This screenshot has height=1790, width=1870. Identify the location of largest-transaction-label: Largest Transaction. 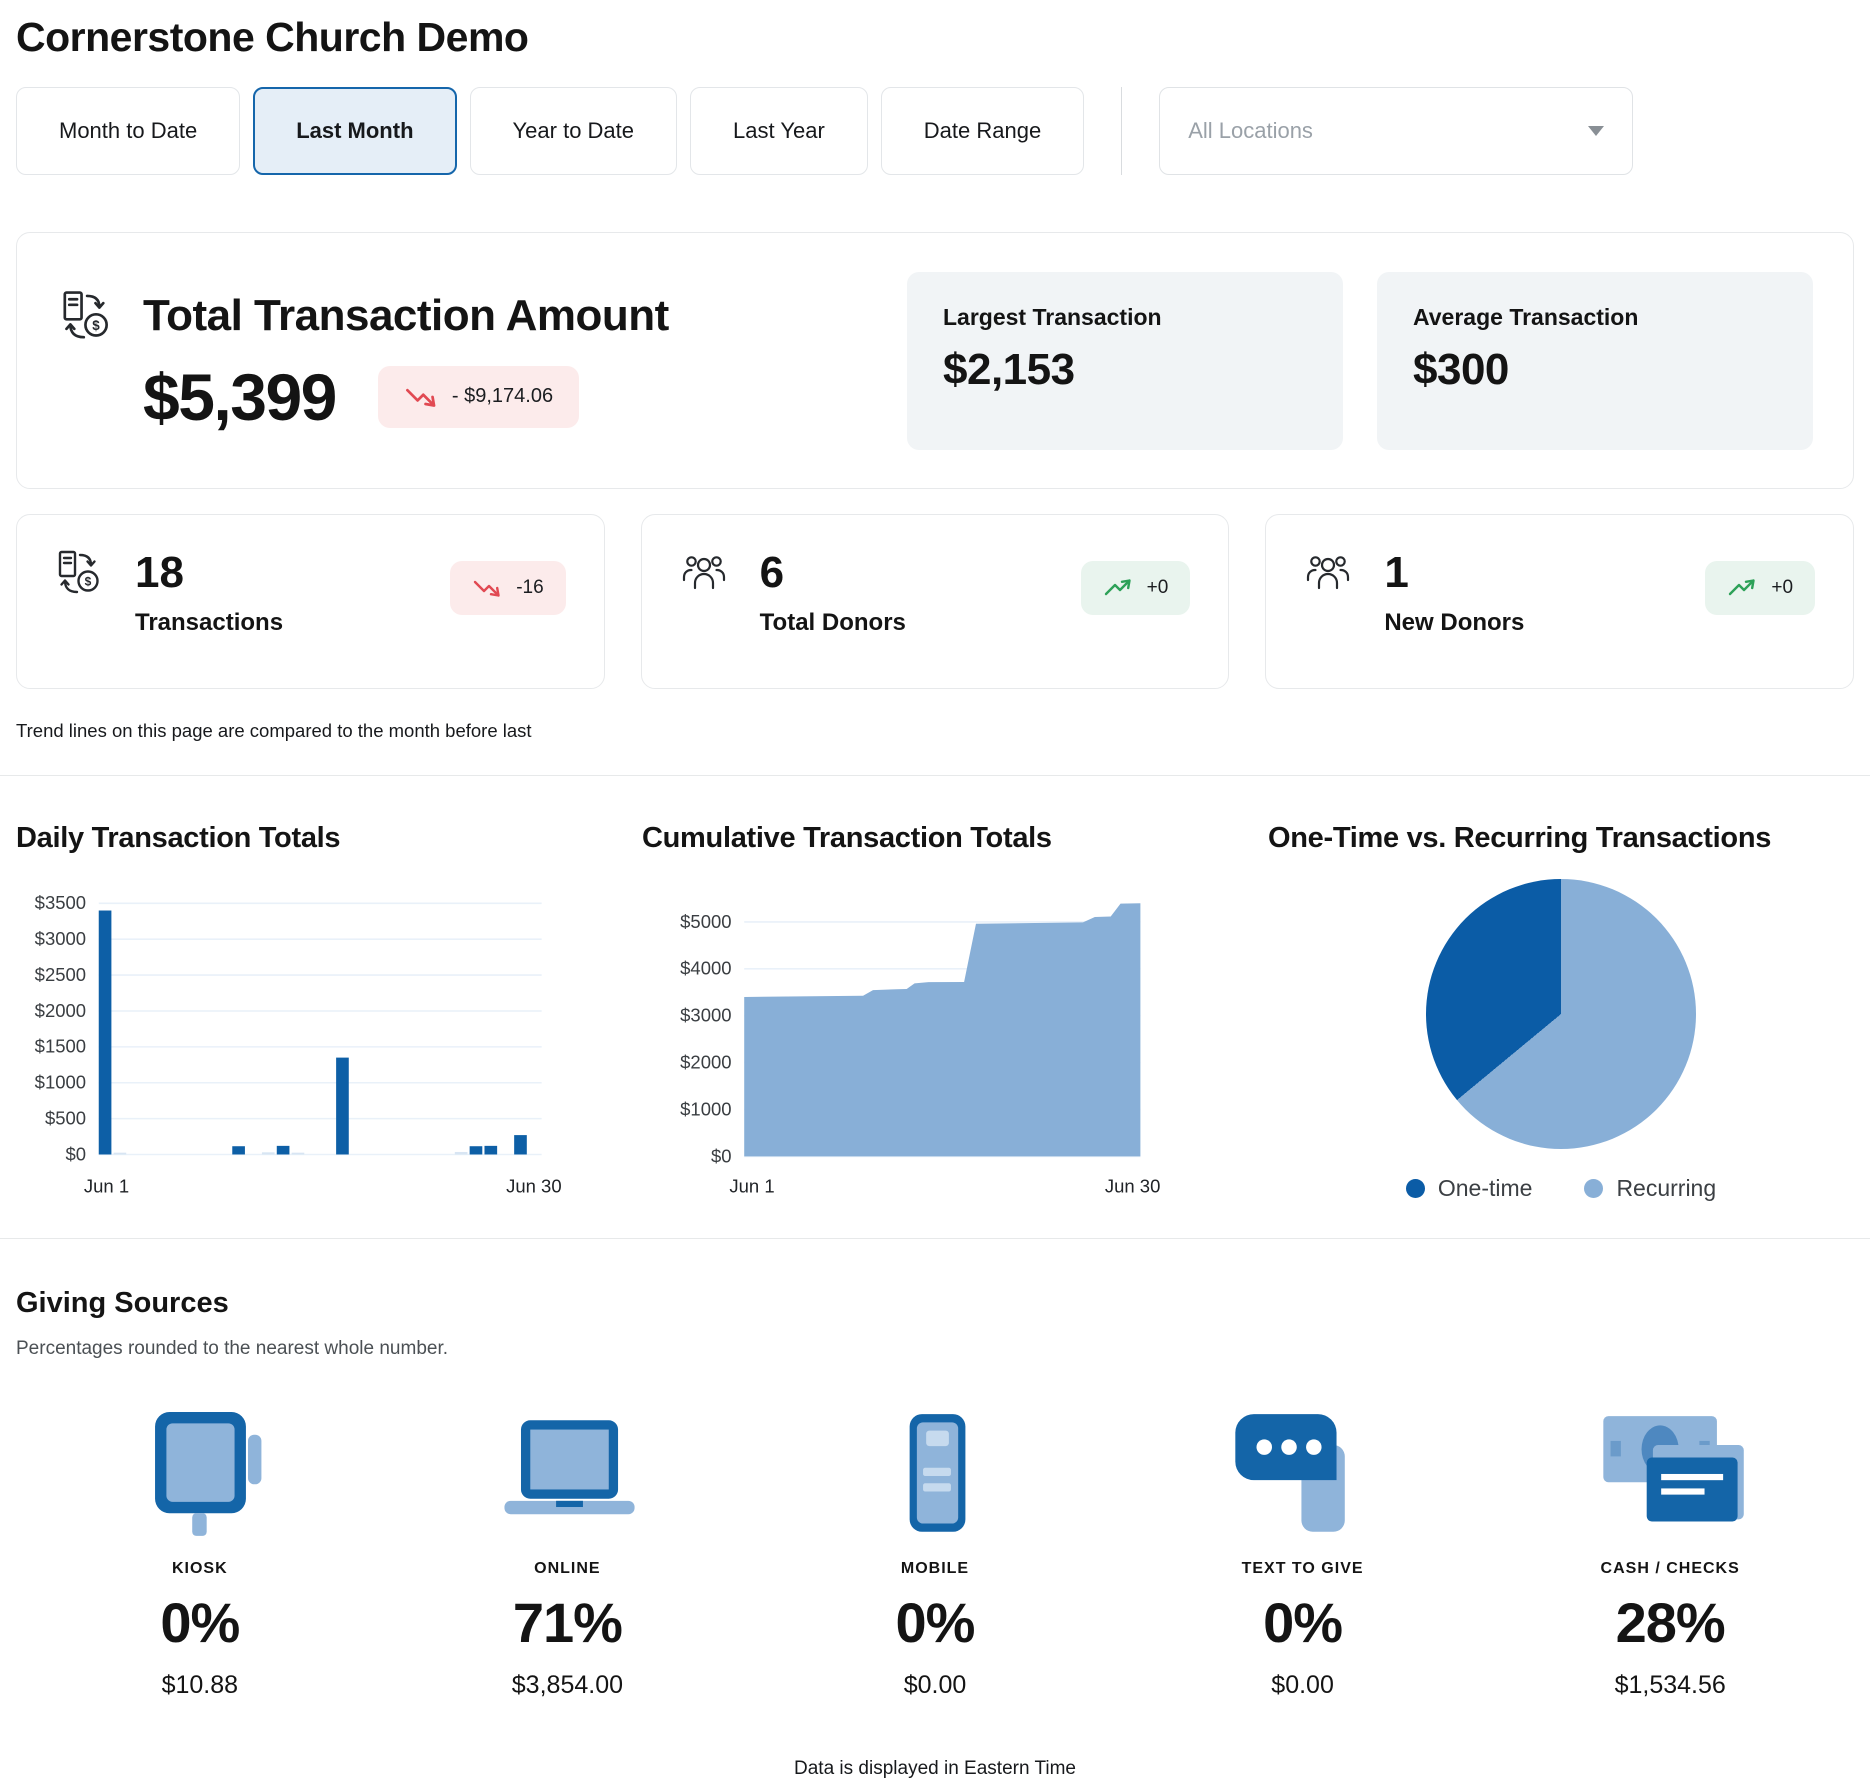
(1052, 316).